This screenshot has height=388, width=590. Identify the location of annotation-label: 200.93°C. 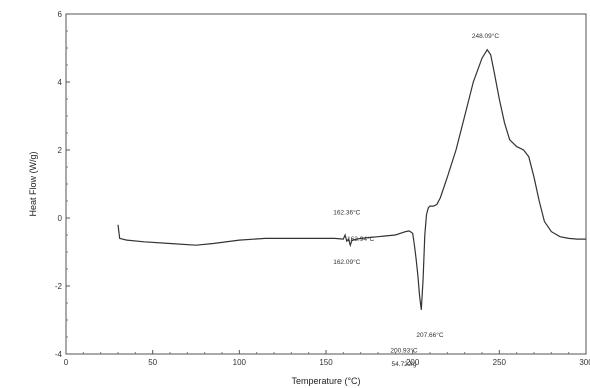
(403, 350).